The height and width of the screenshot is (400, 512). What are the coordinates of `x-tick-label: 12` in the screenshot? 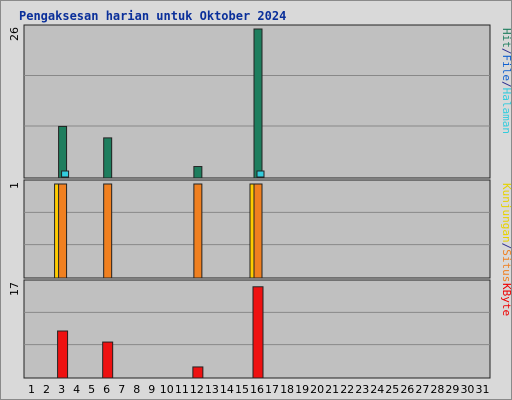 It's located at (197, 389).